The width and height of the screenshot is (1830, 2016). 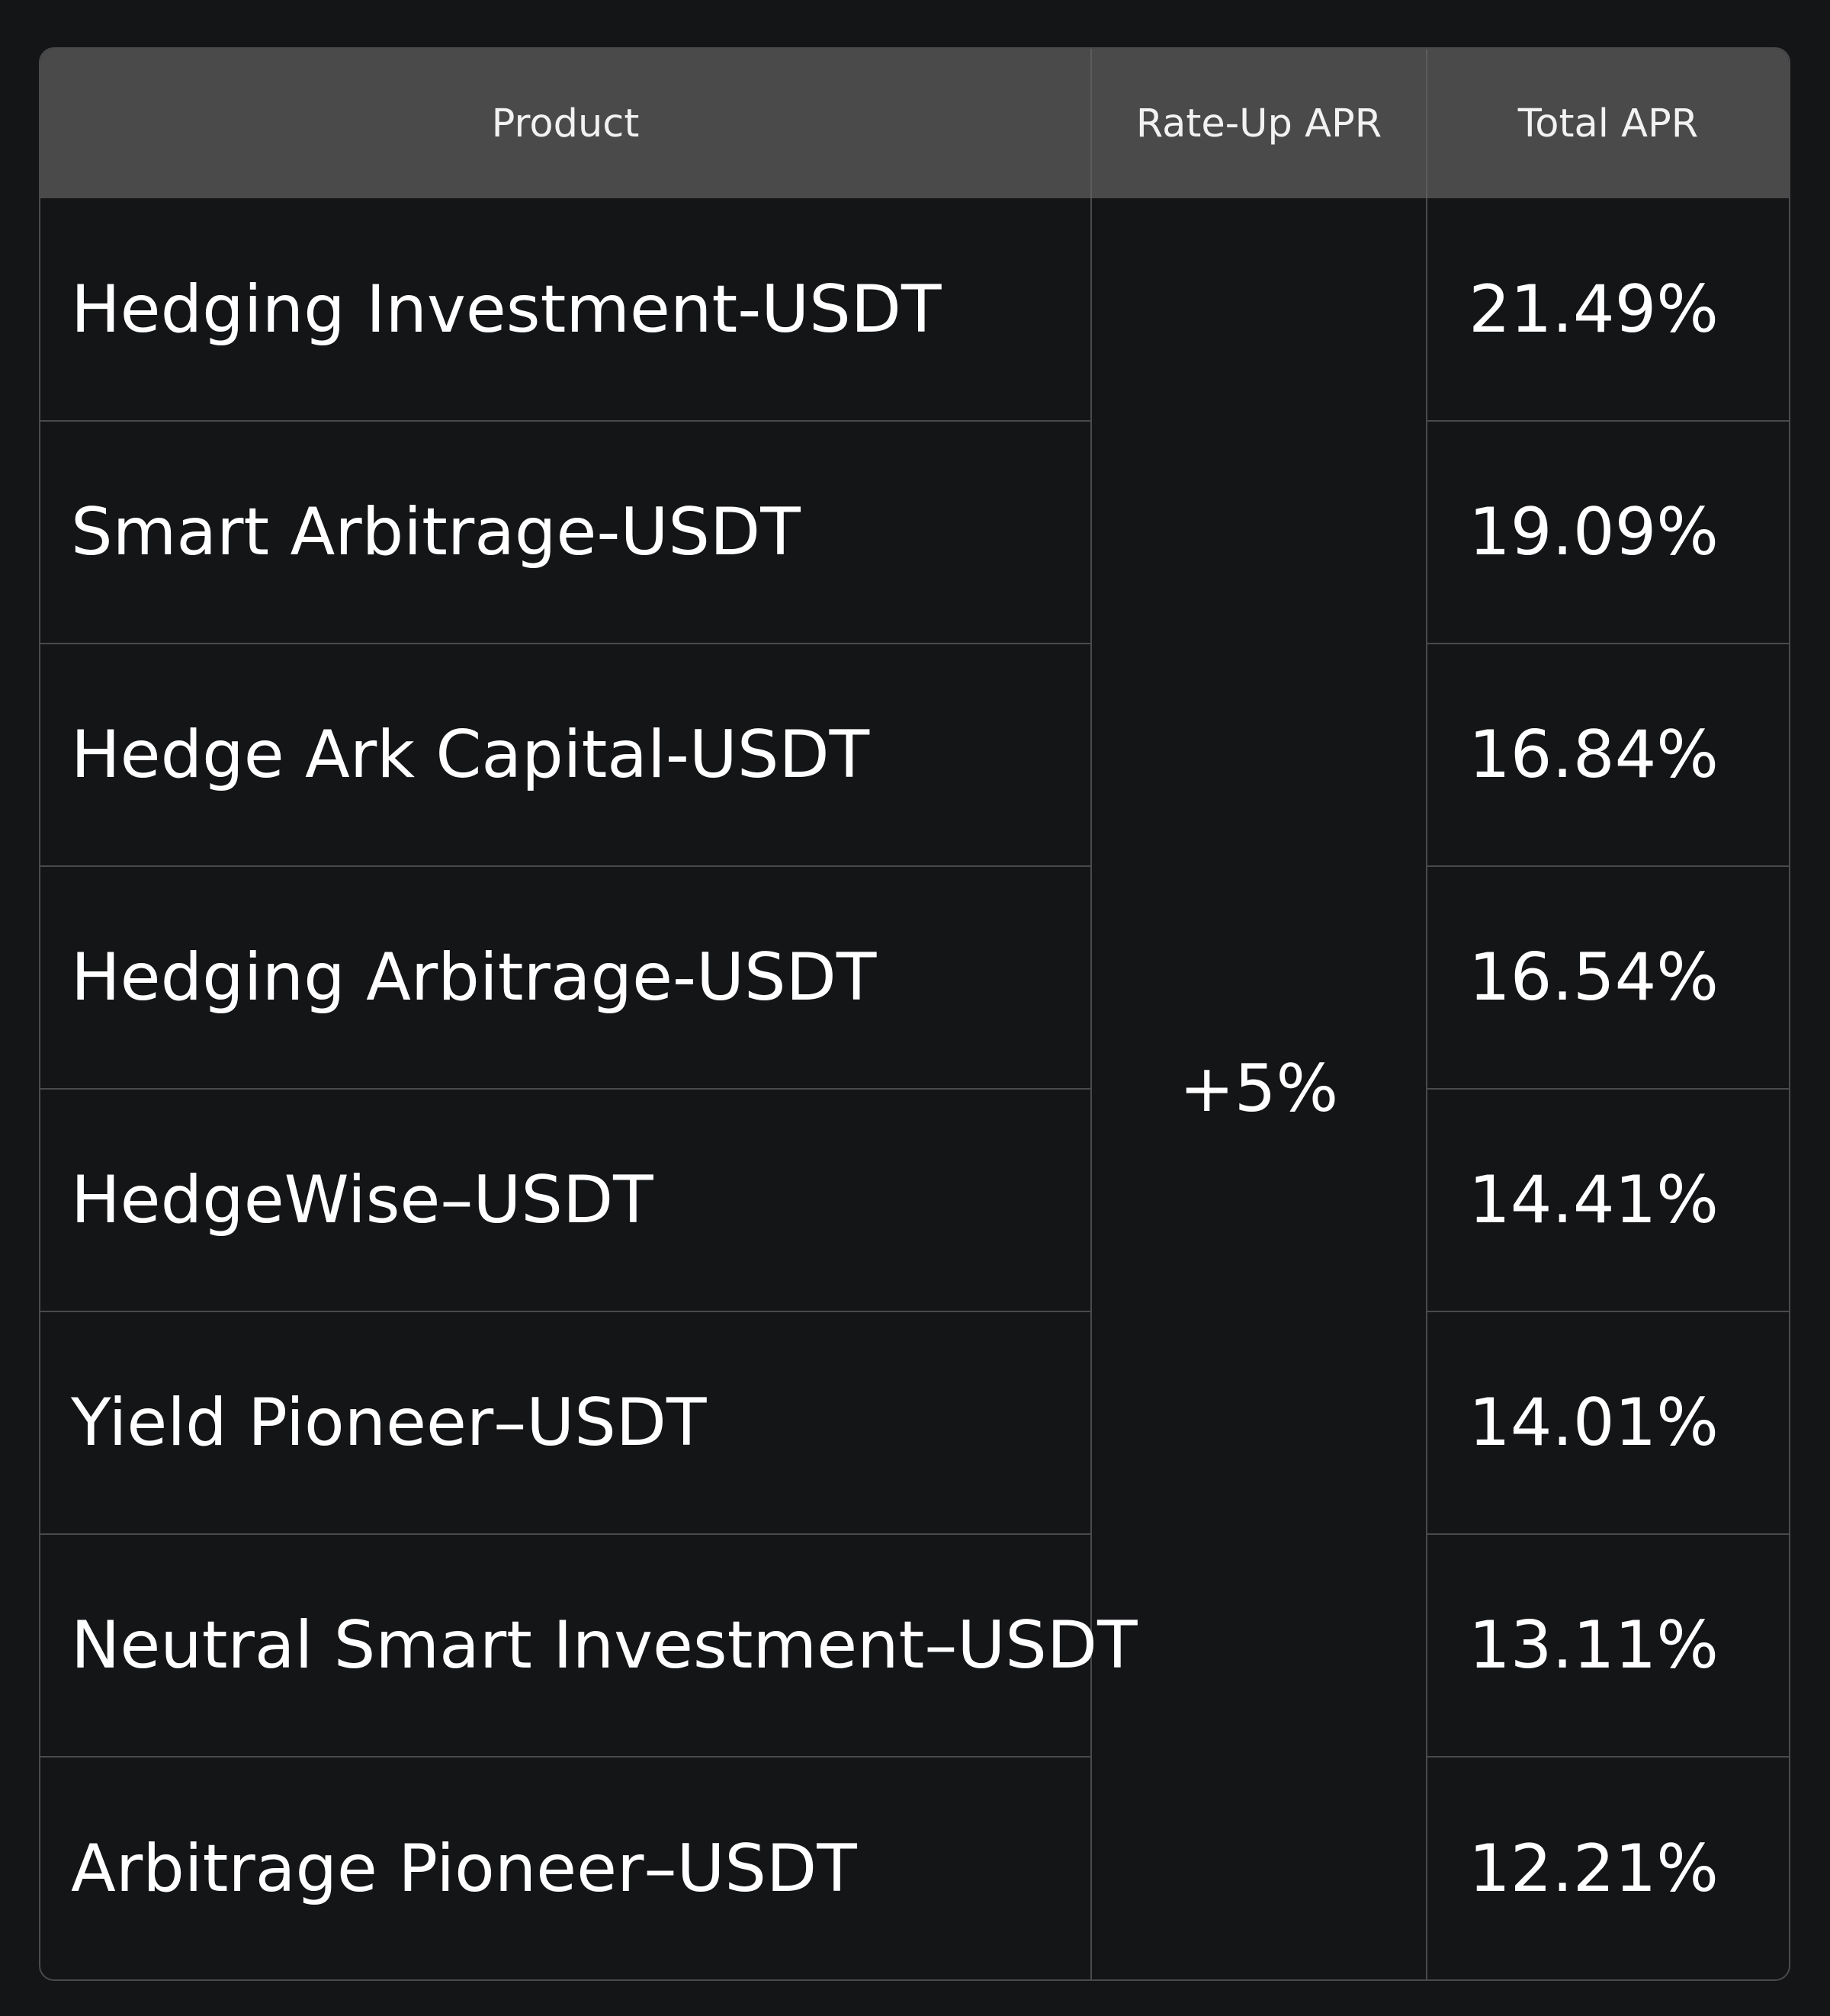 What do you see at coordinates (565, 977) in the screenshot?
I see `product-name: Hedging Arbitrage-USDT` at bounding box center [565, 977].